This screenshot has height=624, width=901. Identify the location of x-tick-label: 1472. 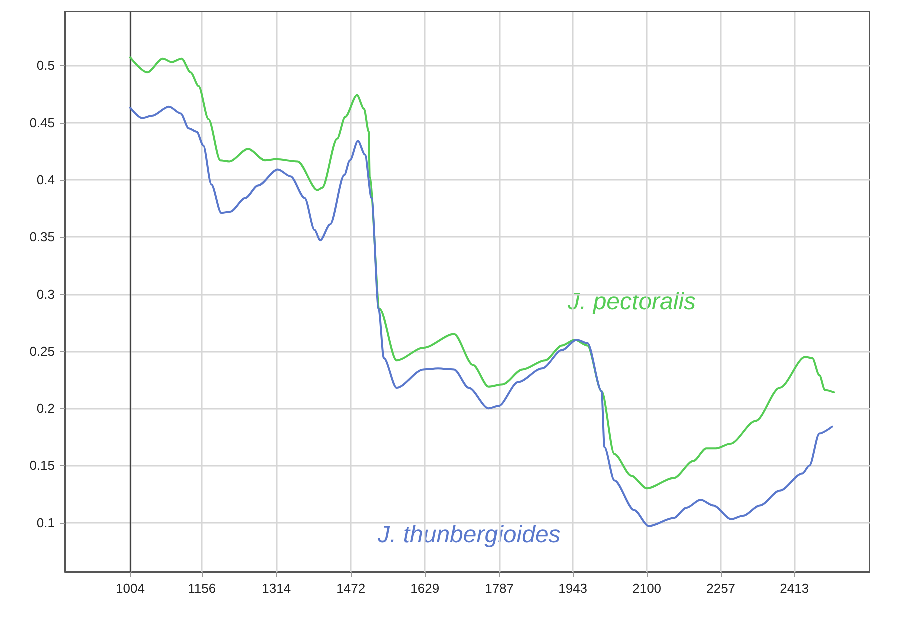
(351, 588).